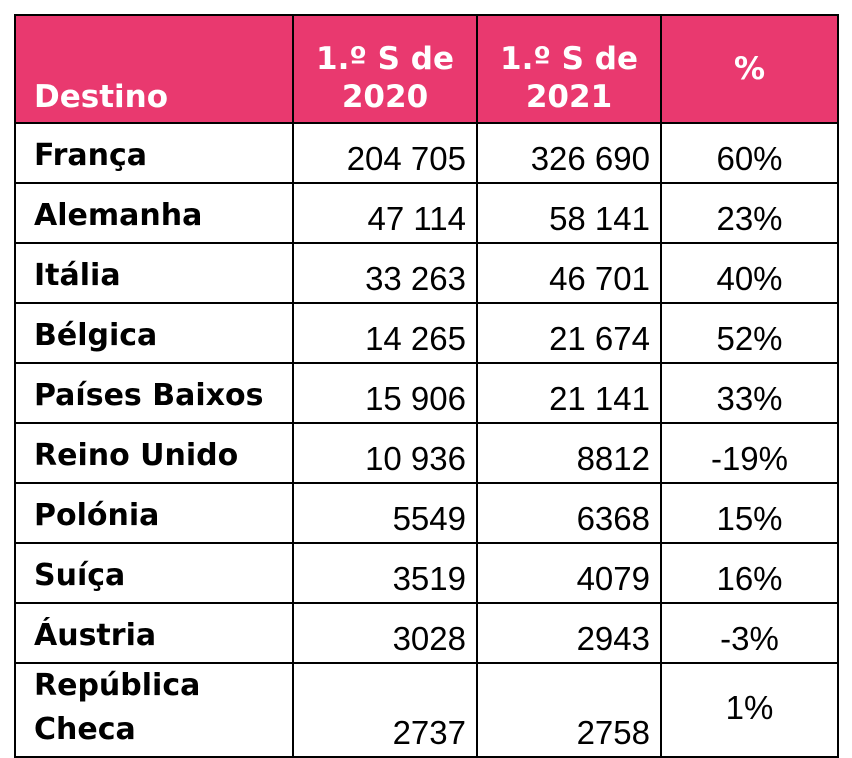 The width and height of the screenshot is (852, 758). Describe the element at coordinates (154, 273) in the screenshot. I see `cell-destino: Itália` at that location.